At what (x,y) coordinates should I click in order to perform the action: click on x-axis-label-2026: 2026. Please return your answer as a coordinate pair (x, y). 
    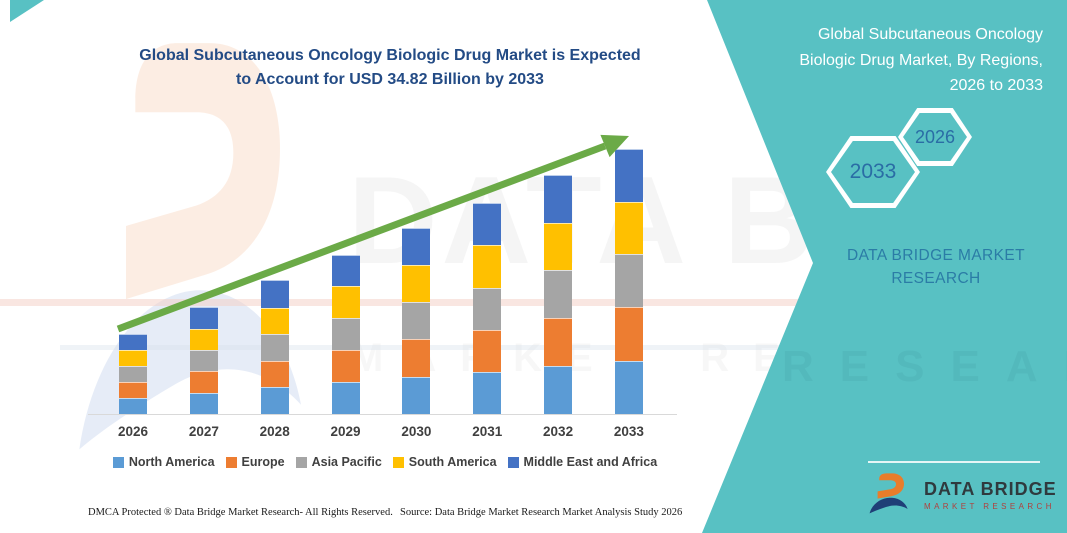
    Looking at the image, I should click on (133, 431).